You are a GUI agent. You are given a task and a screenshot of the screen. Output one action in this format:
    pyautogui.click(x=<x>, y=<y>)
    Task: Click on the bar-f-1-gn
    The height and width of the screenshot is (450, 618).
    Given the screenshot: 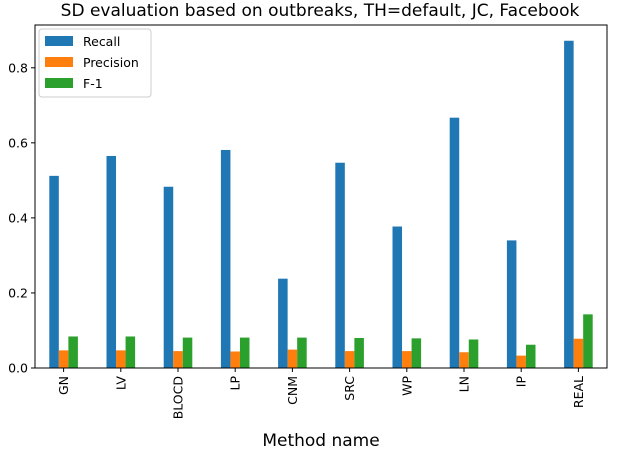 What is the action you would take?
    pyautogui.click(x=73, y=352)
    